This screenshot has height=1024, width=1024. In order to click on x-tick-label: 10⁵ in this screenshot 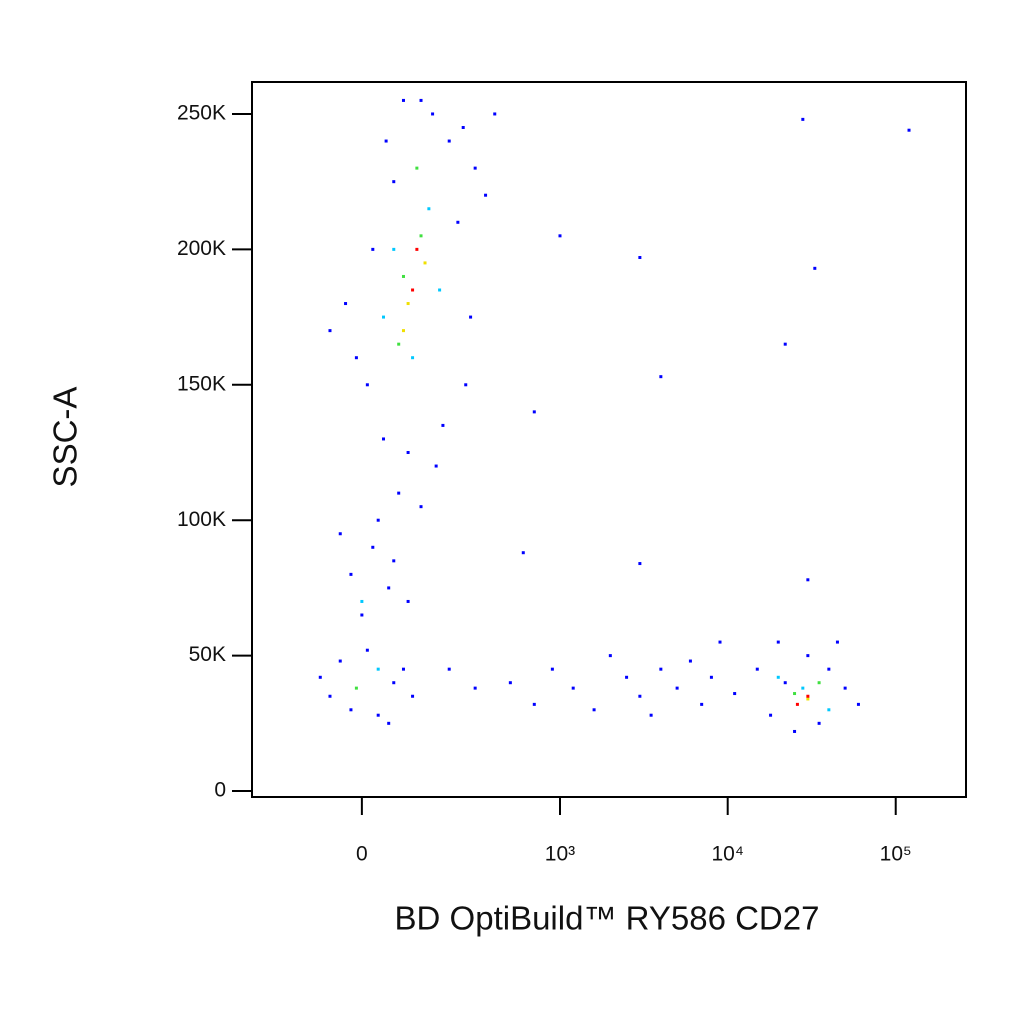, I will do `click(896, 854)`.